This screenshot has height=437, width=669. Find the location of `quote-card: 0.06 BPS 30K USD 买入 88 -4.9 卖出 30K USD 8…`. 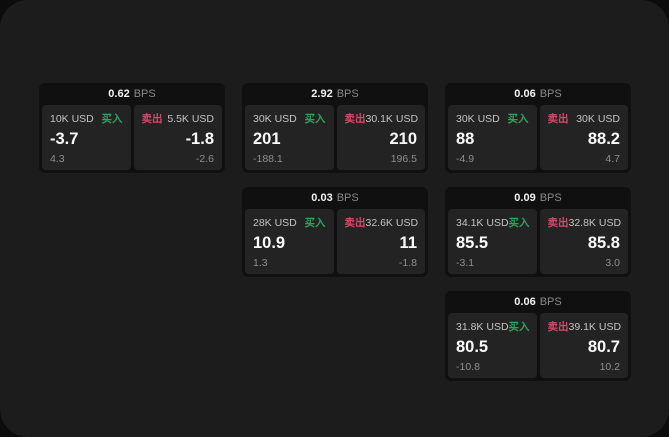

quote-card: 0.06 BPS 30K USD 买入 88 -4.9 卖出 30K USD 8… is located at coordinates (538, 128).